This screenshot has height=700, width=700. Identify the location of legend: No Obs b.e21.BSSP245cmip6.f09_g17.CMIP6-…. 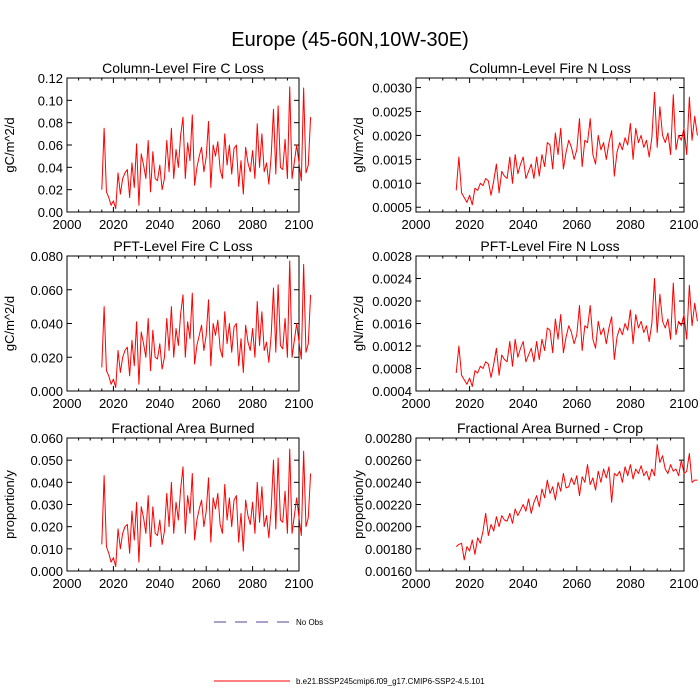
(349, 652).